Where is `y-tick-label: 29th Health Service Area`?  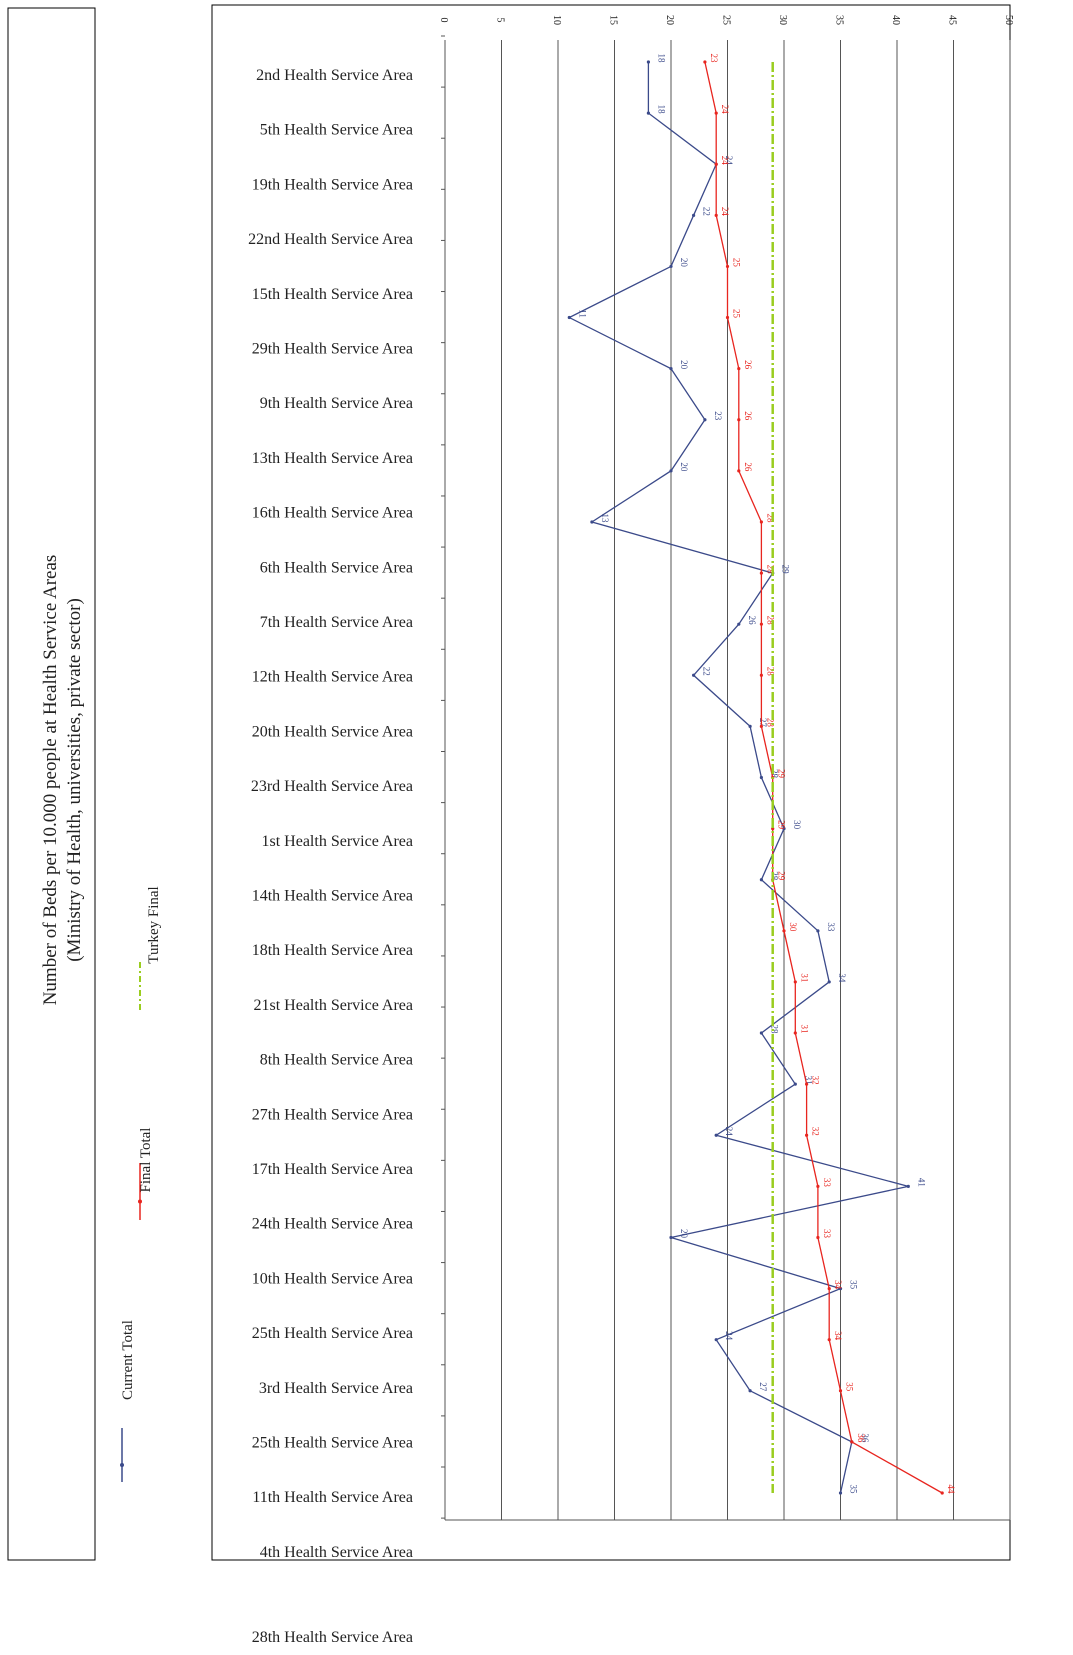 y-tick-label: 29th Health Service Area is located at coordinates (332, 349).